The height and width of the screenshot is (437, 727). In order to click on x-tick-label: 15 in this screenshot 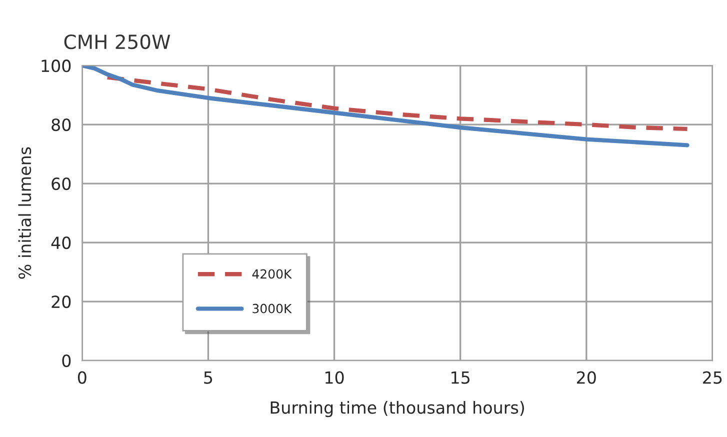, I will do `click(461, 377)`.